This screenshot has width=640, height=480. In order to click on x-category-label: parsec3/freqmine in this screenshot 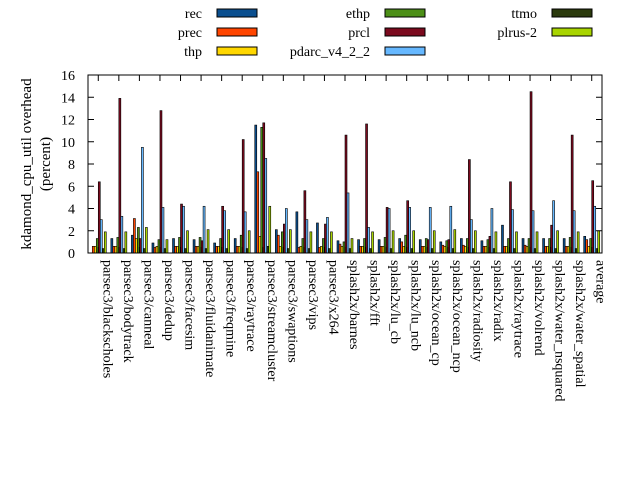, I will do `click(230, 308)`.